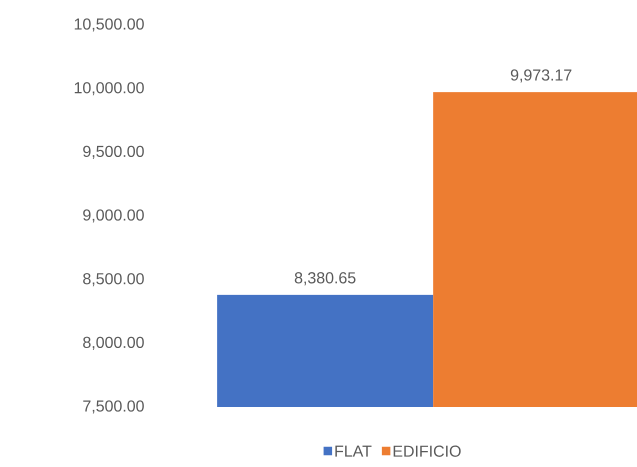 The height and width of the screenshot is (467, 637). What do you see at coordinates (325, 279) in the screenshot?
I see `data-label: 8,380.65` at bounding box center [325, 279].